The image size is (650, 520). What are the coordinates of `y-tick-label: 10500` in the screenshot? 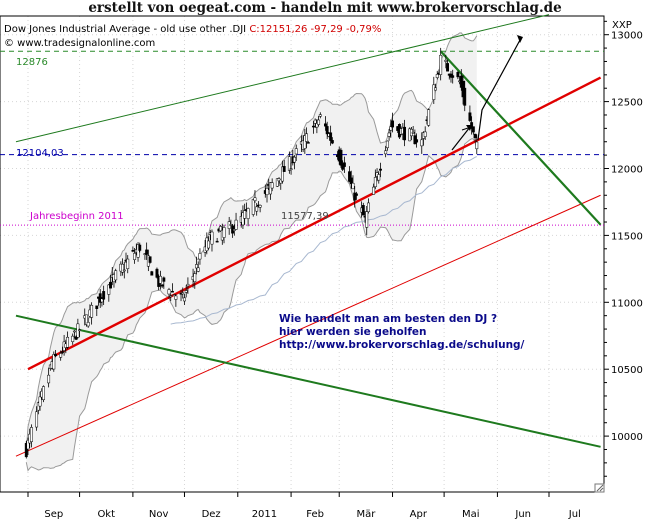 It's located at (627, 370).